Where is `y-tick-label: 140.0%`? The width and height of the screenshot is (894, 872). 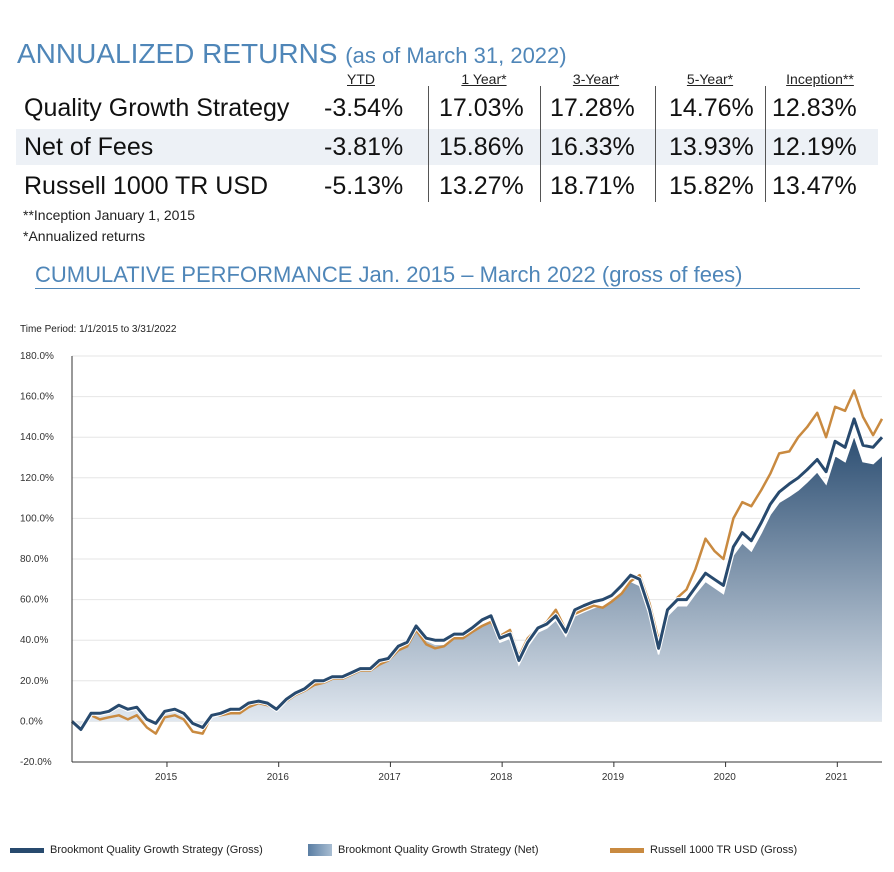 y-tick-label: 140.0% is located at coordinates (37, 437).